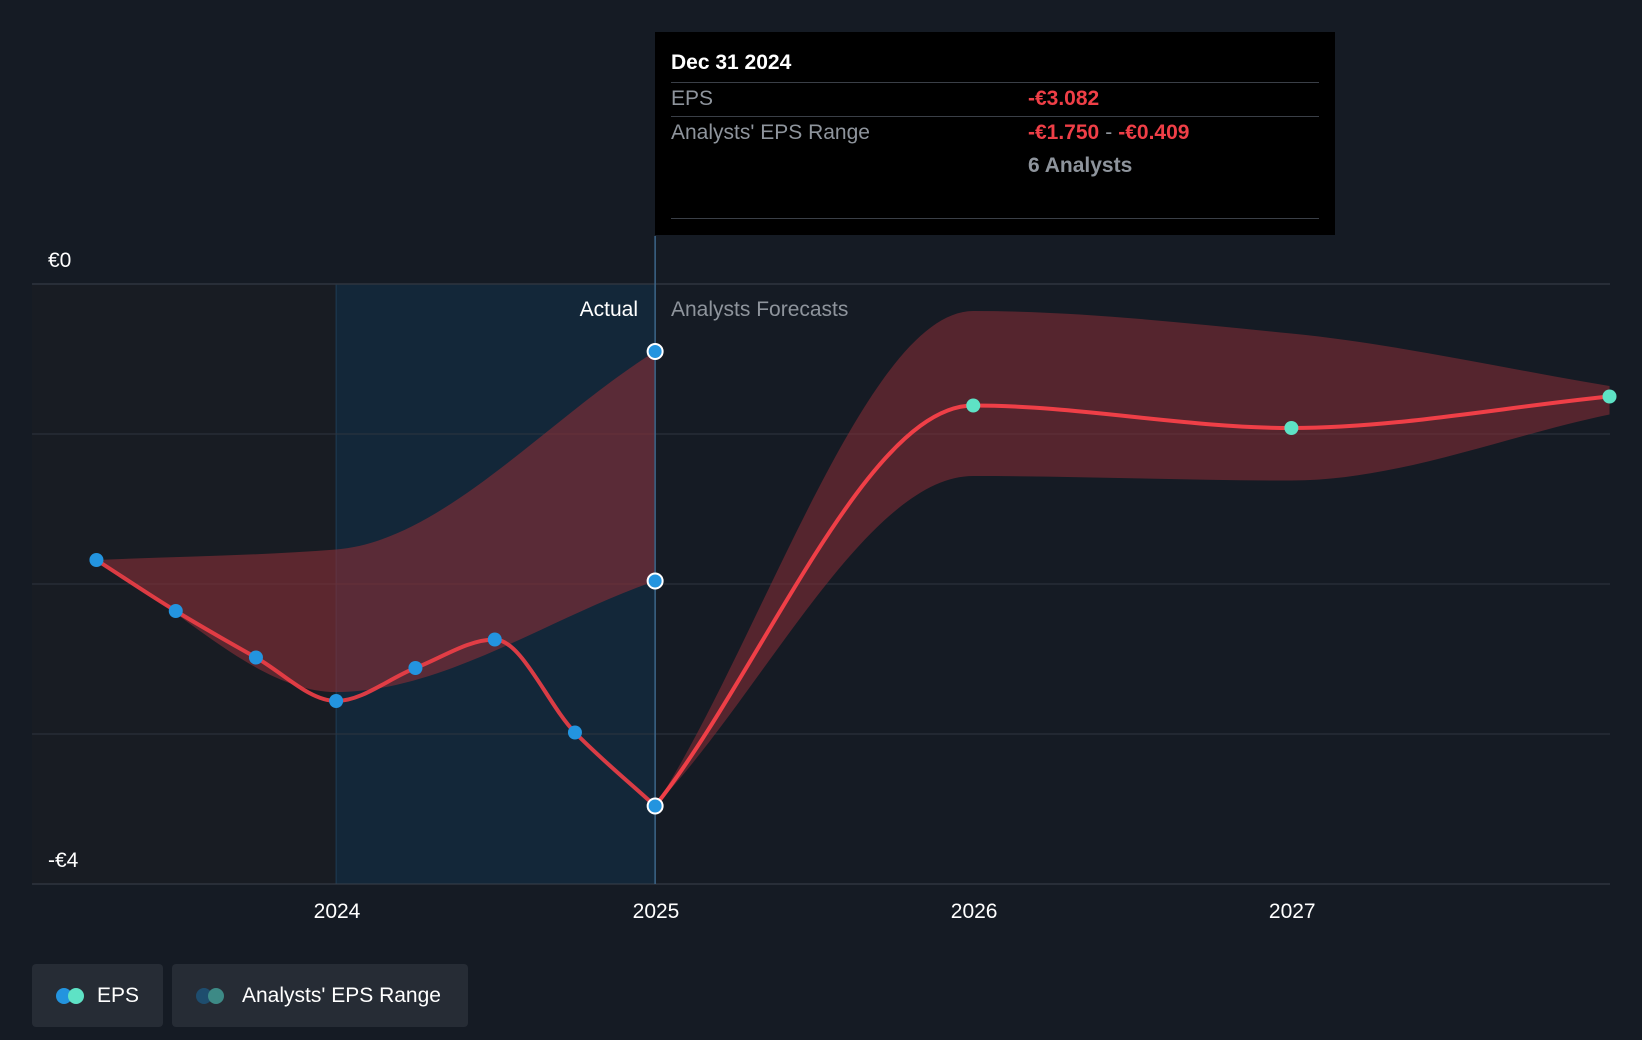 This screenshot has height=1040, width=1642. I want to click on tooltip-range-label: Analysts' EPS Range, so click(770, 132).